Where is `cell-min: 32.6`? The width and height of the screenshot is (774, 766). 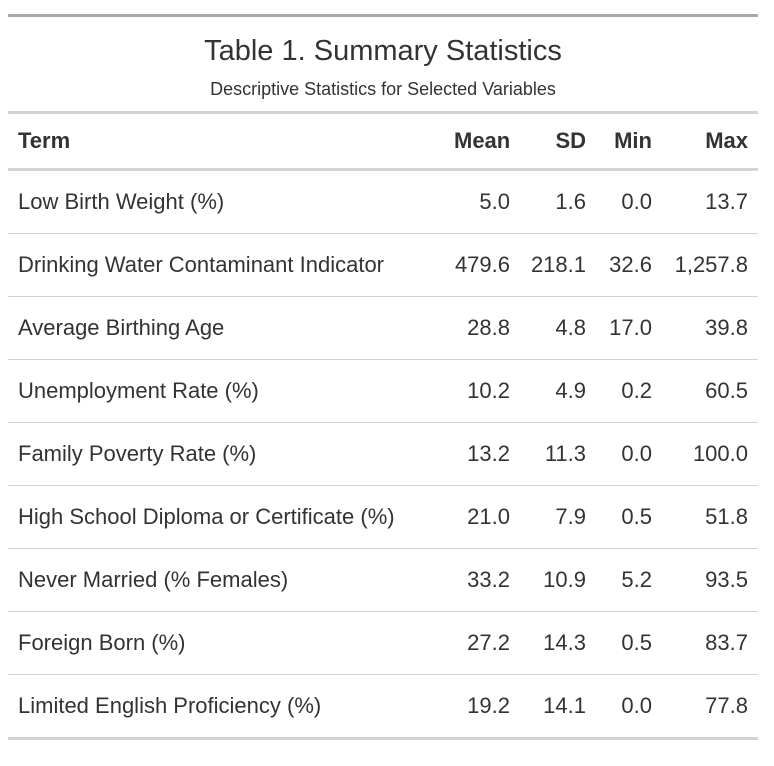
cell-min: 32.6 is located at coordinates (629, 265).